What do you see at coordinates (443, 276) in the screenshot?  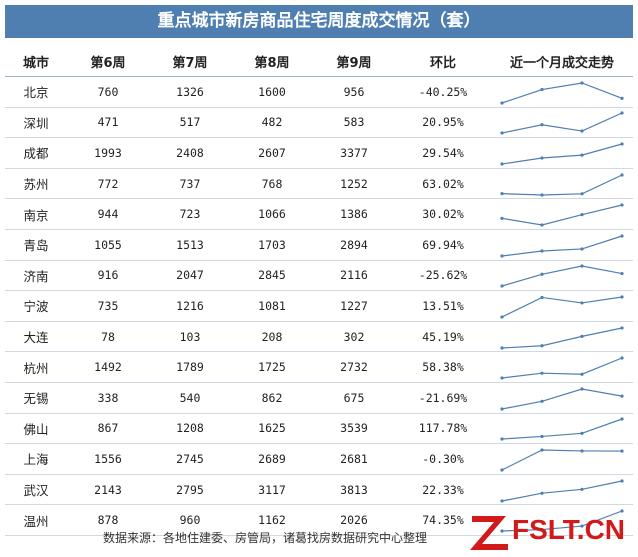 I see `change-cell: -25.62%` at bounding box center [443, 276].